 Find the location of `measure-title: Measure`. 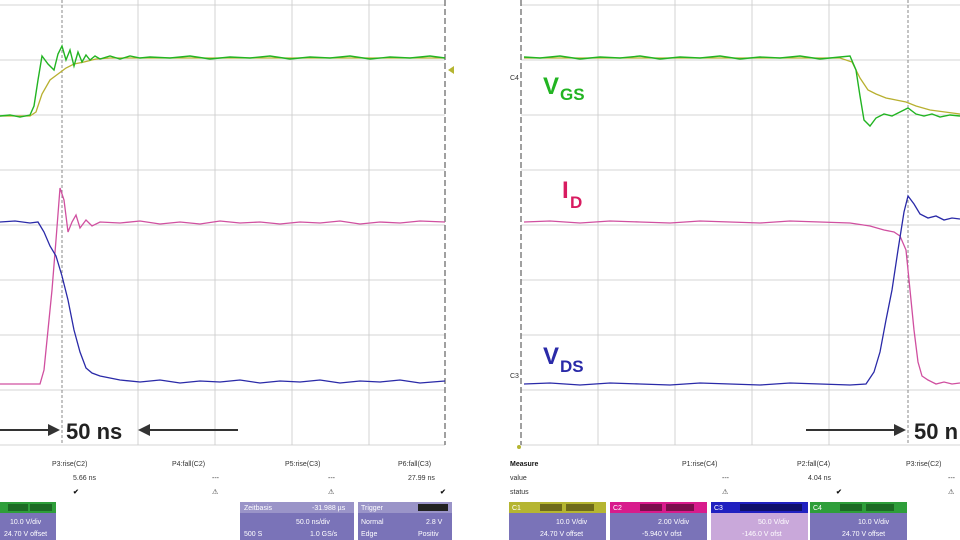

measure-title: Measure is located at coordinates (524, 464).